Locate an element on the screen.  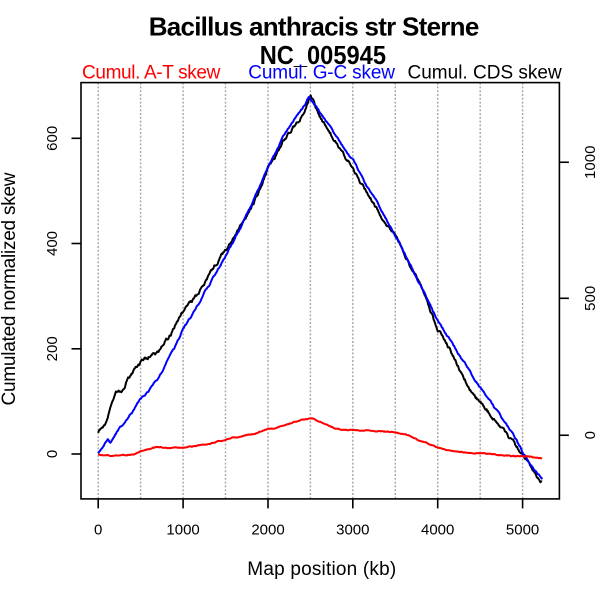
svg-text: 4000 is located at coordinates (437, 530).